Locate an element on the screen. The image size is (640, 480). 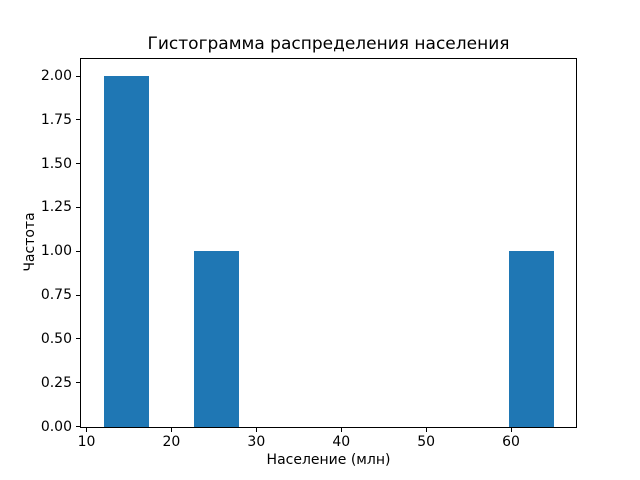
y-axis-tick-label: 2.00 is located at coordinates (56, 76).